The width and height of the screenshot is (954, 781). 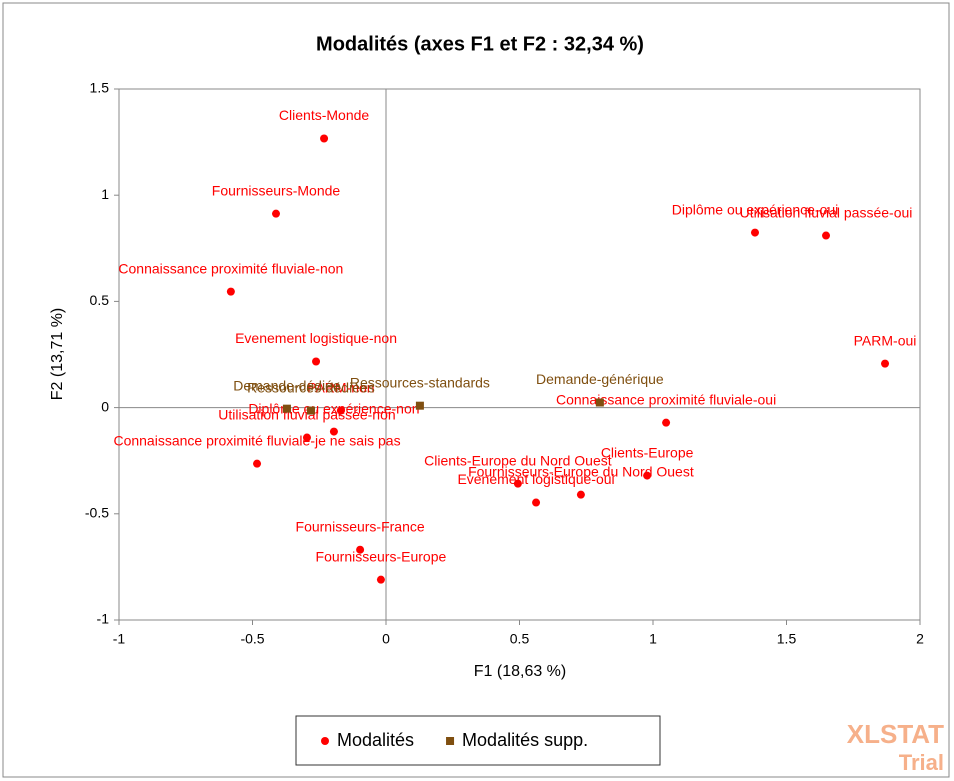 What do you see at coordinates (57, 354) in the screenshot?
I see `y-axis-label: F2 (13,71 %)` at bounding box center [57, 354].